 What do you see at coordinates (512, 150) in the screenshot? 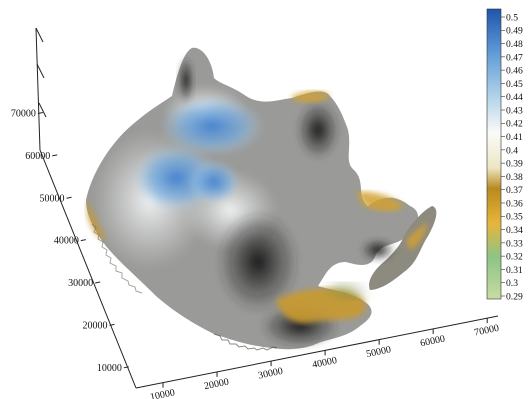
I see `colorbar-tick-label: 0.4` at bounding box center [512, 150].